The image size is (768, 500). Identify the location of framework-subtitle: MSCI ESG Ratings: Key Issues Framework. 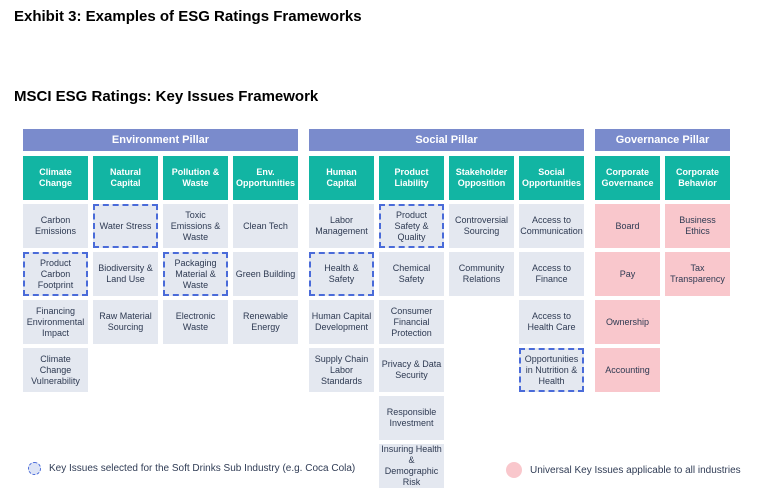
(166, 96).